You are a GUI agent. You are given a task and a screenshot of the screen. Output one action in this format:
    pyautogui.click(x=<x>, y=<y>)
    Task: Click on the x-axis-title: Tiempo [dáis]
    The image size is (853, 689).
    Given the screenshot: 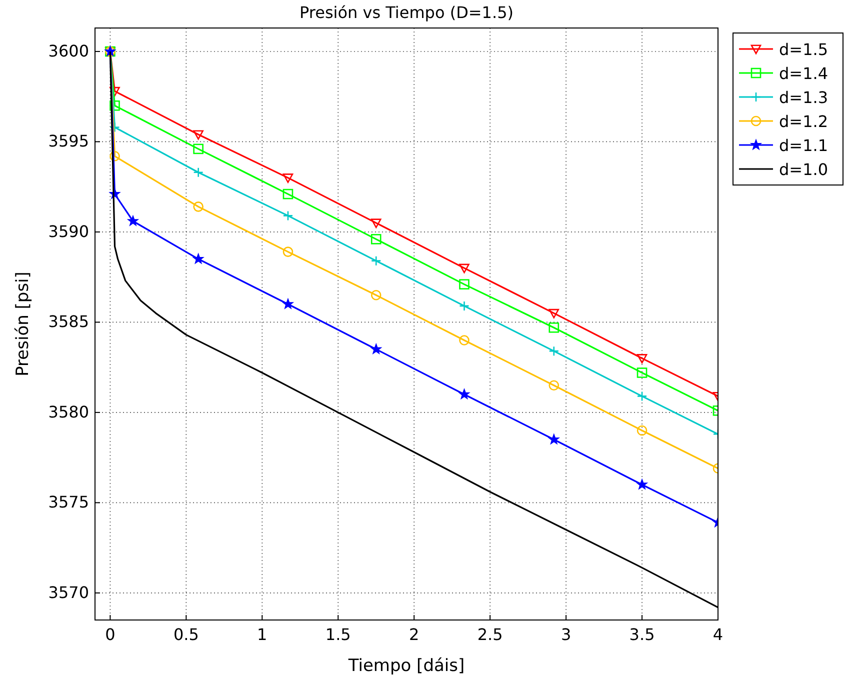 What is the action you would take?
    pyautogui.click(x=406, y=666)
    